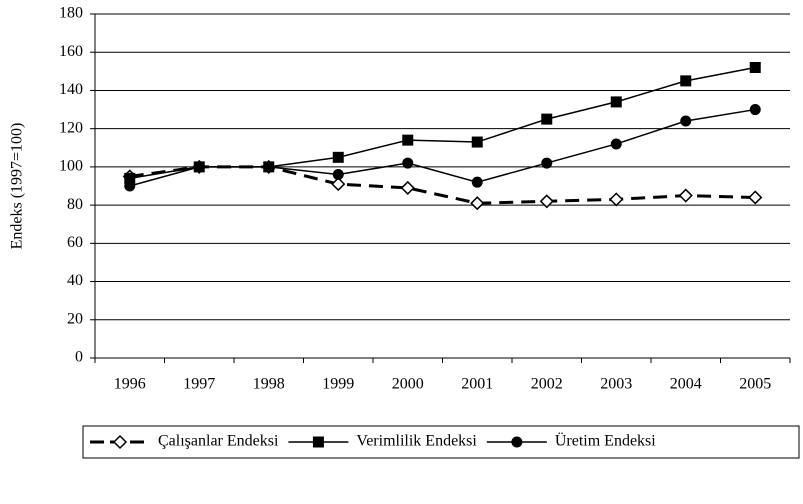 The height and width of the screenshot is (504, 803). Describe the element at coordinates (218, 441) in the screenshot. I see `legend-label: Çalışanlar Endeksi` at that location.